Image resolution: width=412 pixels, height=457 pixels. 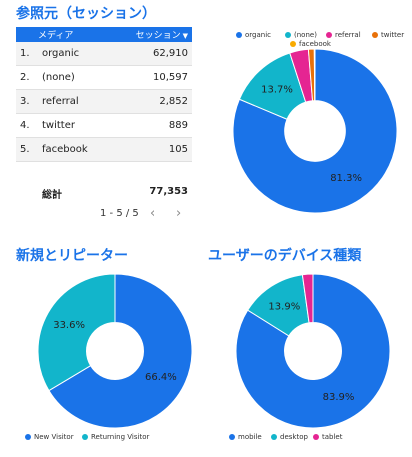 I want to click on row-index: 2., so click(x=27, y=77).